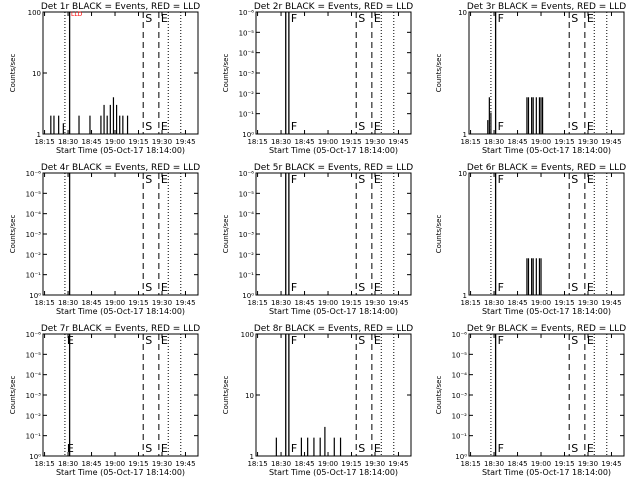 The width and height of the screenshot is (640, 485). Describe the element at coordinates (333, 7) in the screenshot. I see `panel-title: Det 2r BLACK = Events, RED = LLD` at that location.